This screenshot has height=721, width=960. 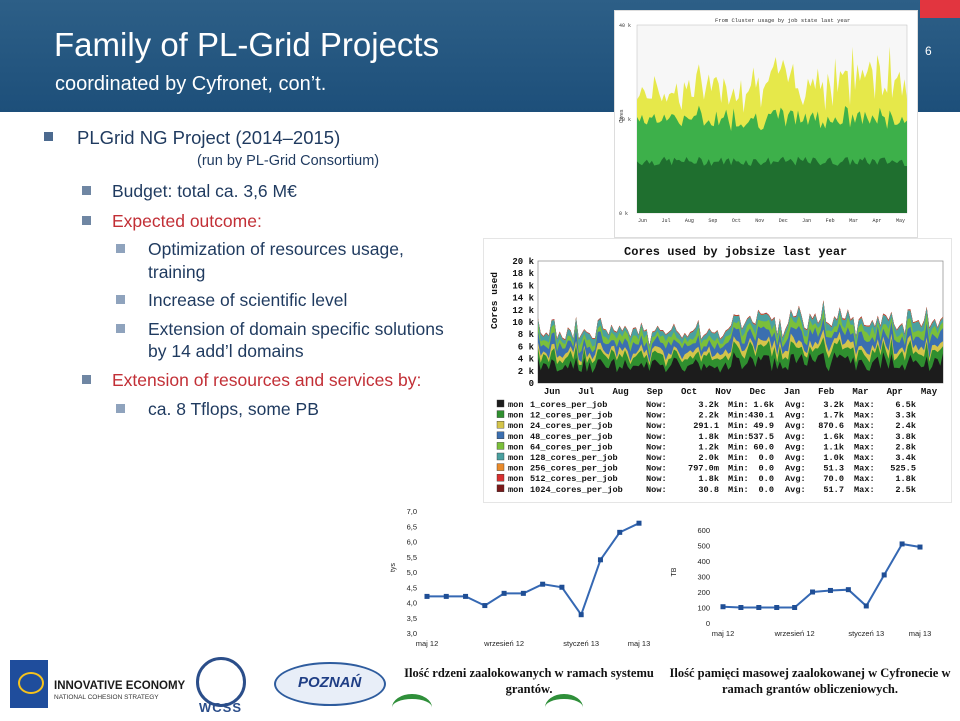 I want to click on legend-avg-value: 1.1k, so click(x=833, y=447).